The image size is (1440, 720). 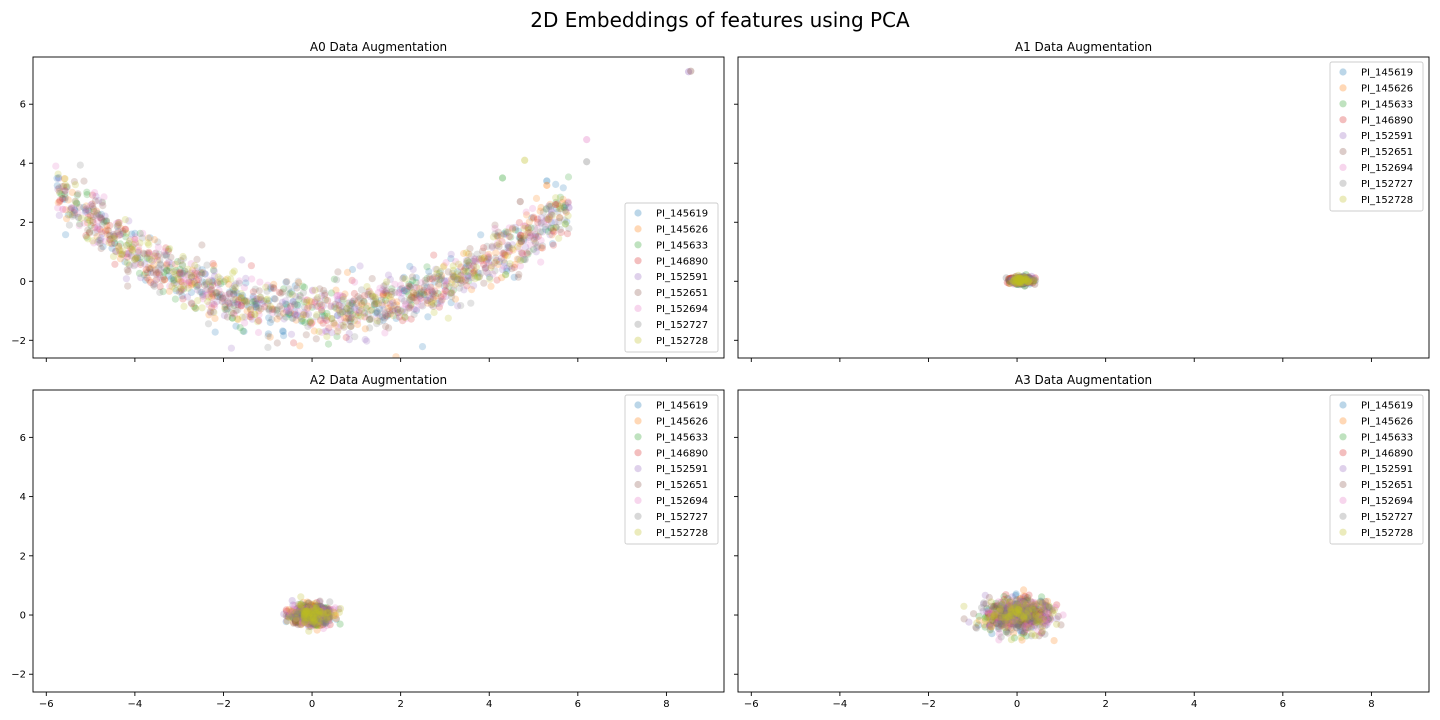 What do you see at coordinates (1387, 485) in the screenshot?
I see `legend-label: PI_152651` at bounding box center [1387, 485].